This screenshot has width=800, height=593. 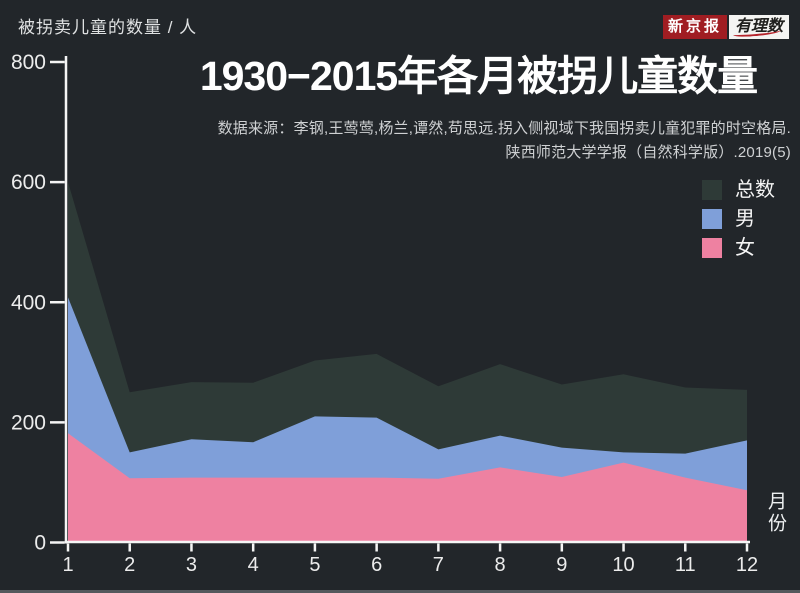 What do you see at coordinates (28, 182) in the screenshot?
I see `y-tick-label-600: 600` at bounding box center [28, 182].